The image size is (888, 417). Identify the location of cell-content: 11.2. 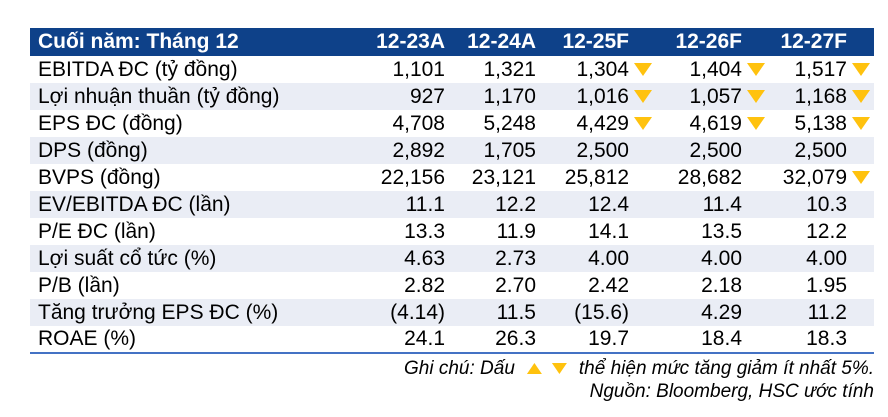
(821, 313).